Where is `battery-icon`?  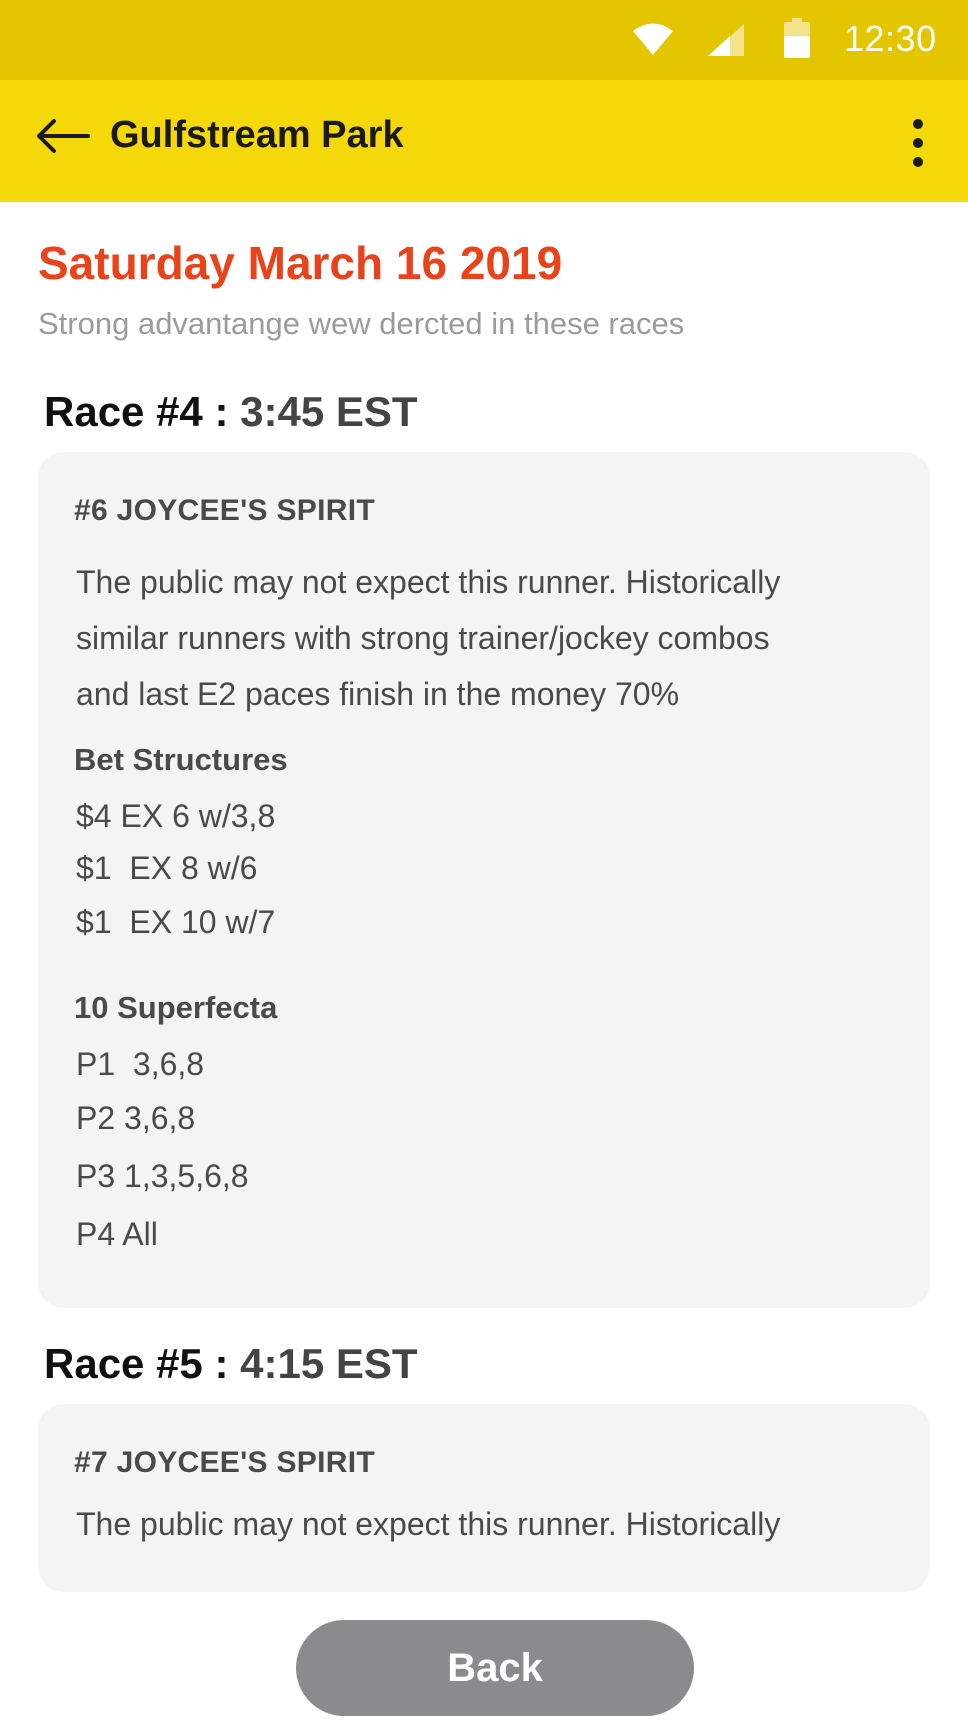 battery-icon is located at coordinates (797, 38).